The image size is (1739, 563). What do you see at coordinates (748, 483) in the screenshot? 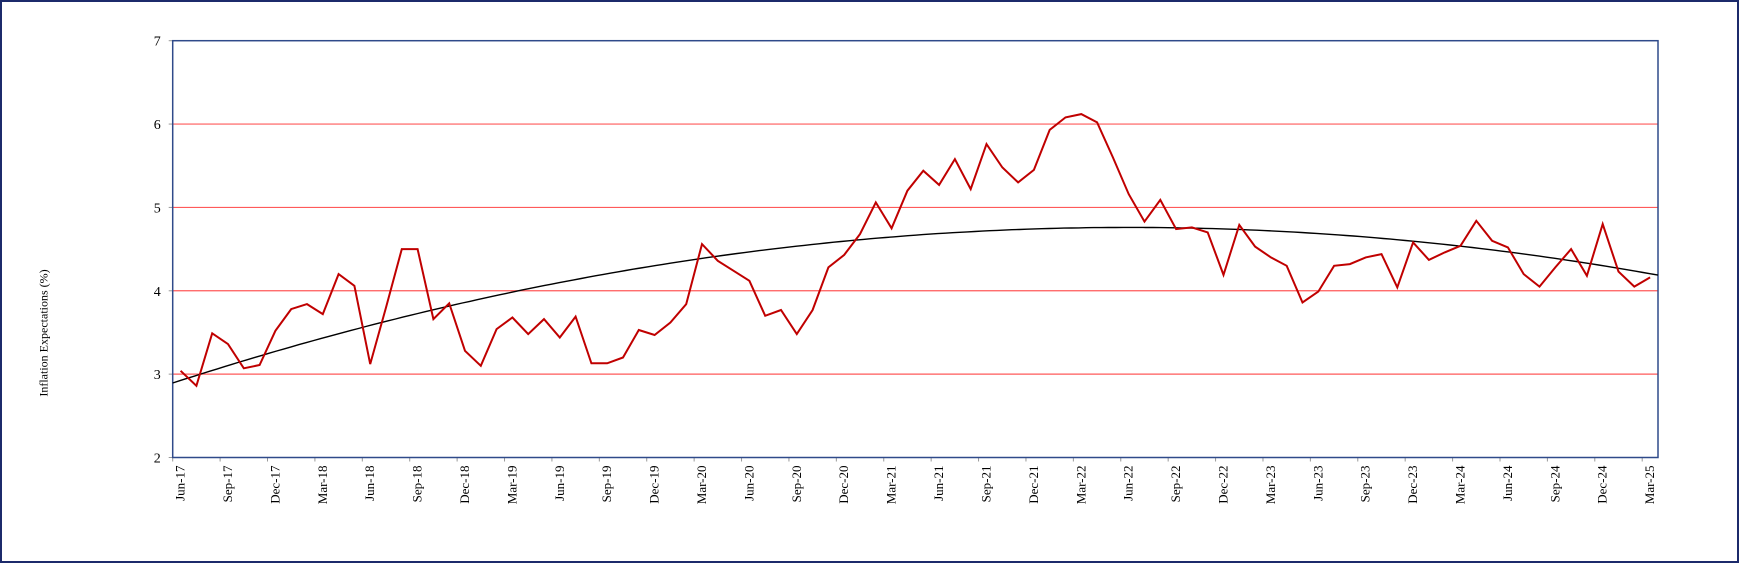
I see `x-tick-label: Jun-20` at bounding box center [748, 483].